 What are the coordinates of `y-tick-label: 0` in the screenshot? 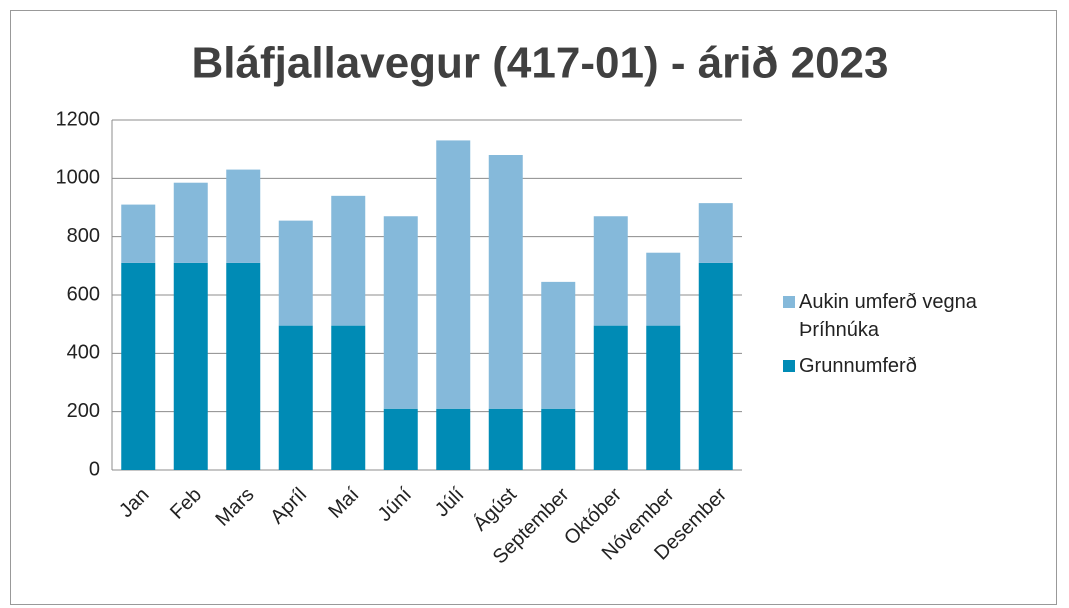 It's located at (94, 469).